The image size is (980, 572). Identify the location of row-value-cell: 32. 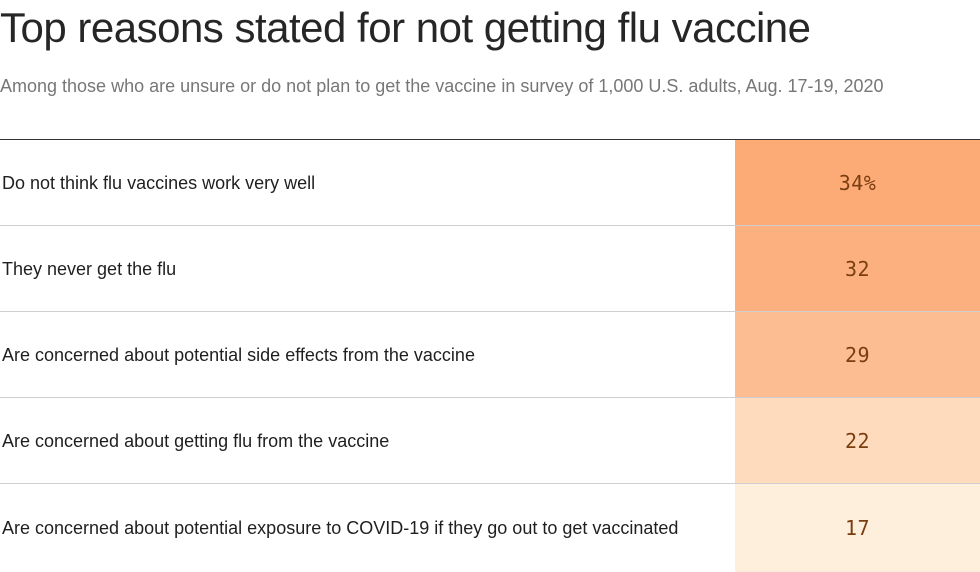
(857, 268).